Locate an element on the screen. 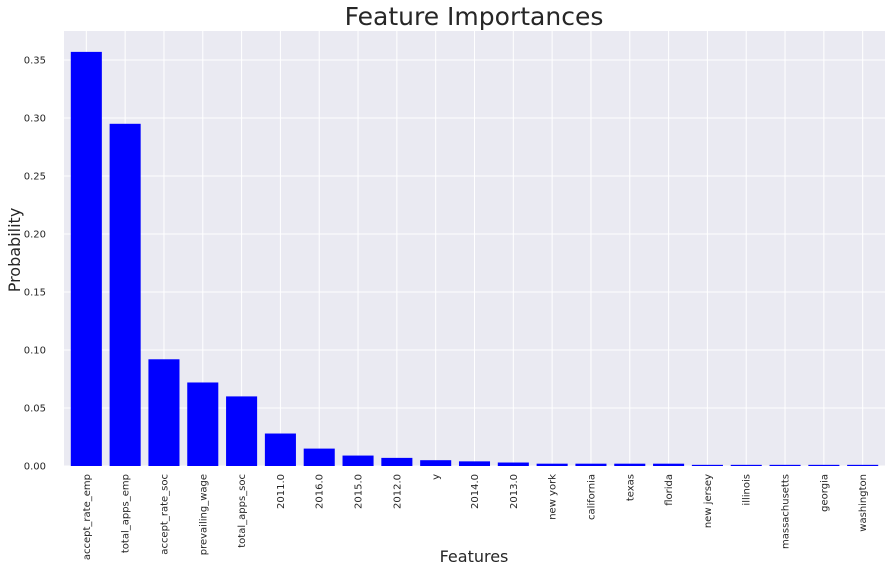 This screenshot has width=893, height=573. y-tick-label: 0.20 is located at coordinates (35, 235).